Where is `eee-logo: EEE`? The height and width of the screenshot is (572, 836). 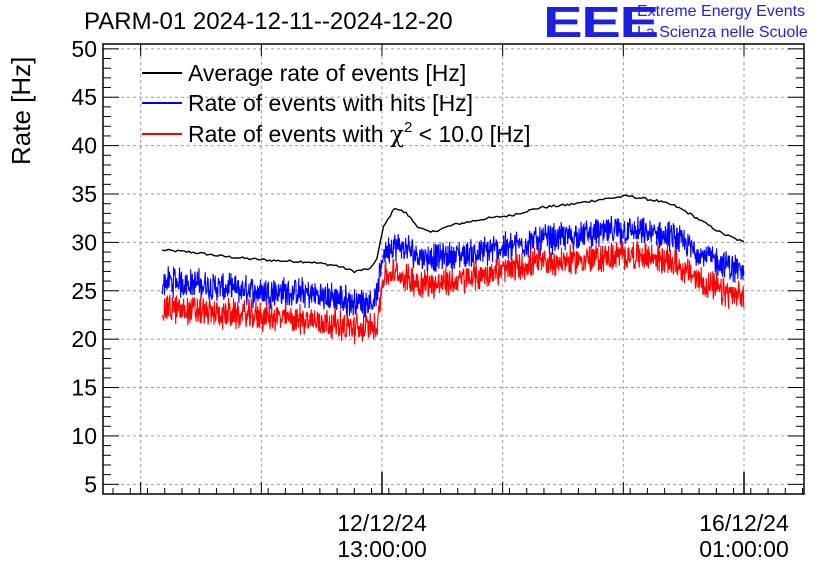 eee-logo: EEE is located at coordinates (601, 23).